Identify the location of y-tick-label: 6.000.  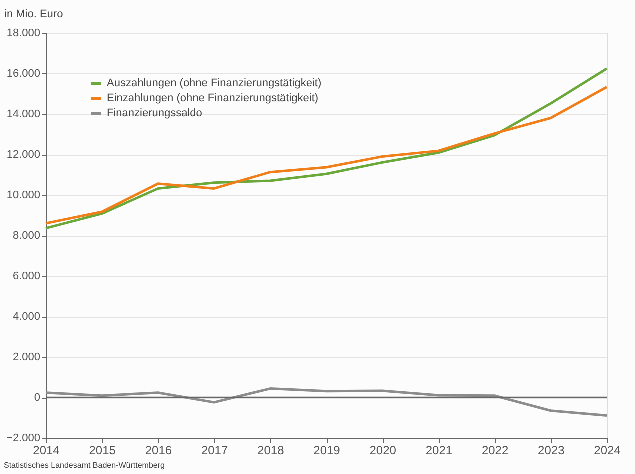
(26, 276).